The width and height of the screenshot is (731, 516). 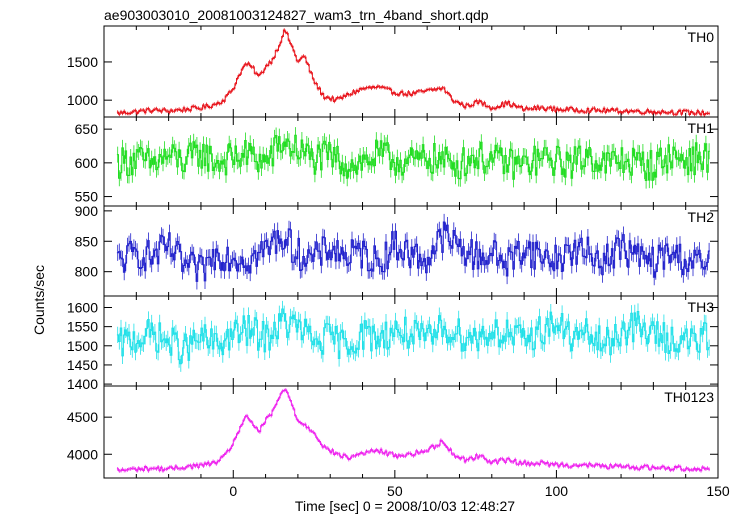 I want to click on series-label: TH2, so click(x=701, y=217).